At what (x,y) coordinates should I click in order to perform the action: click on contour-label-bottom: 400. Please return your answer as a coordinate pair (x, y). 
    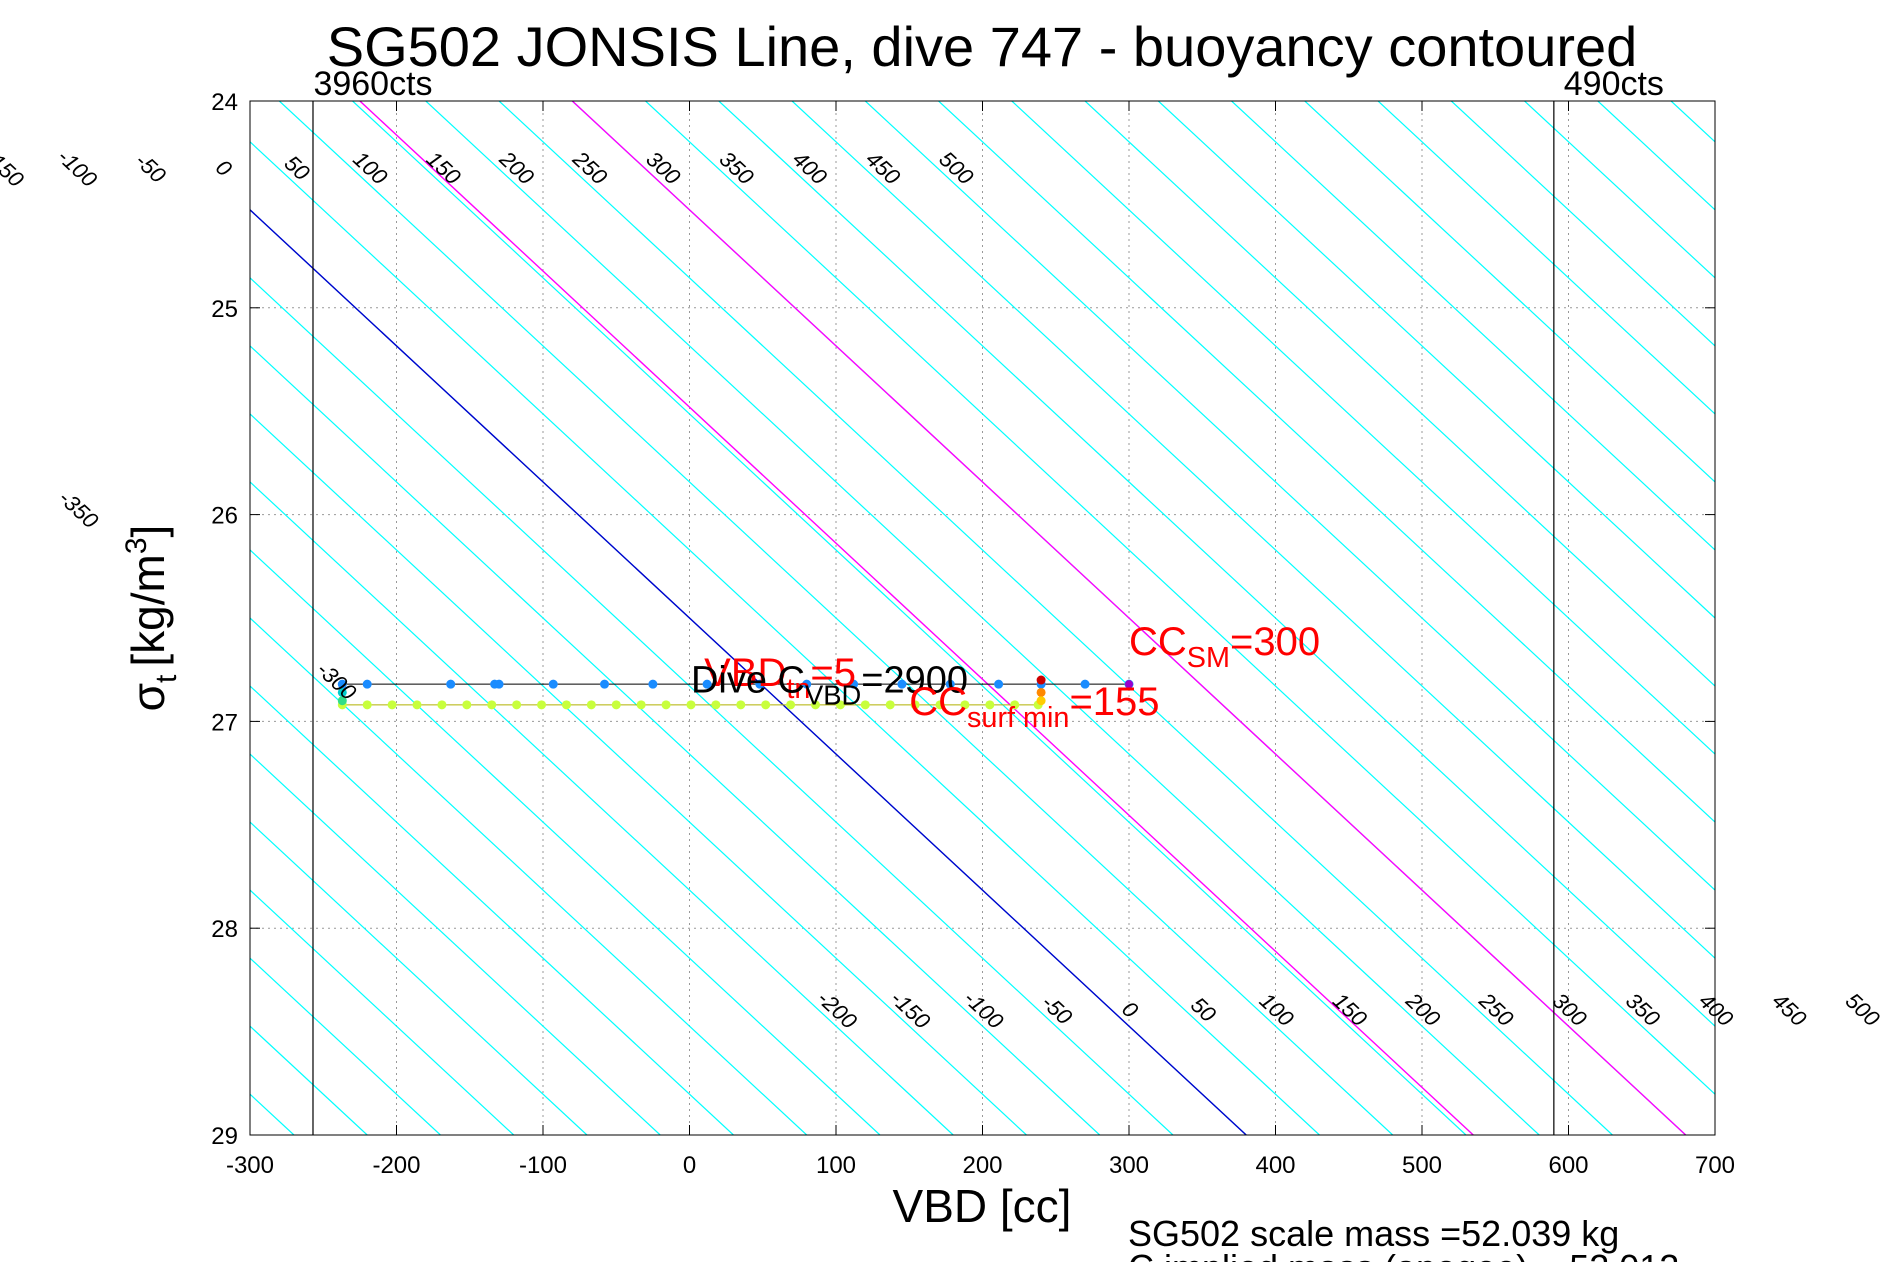
    Looking at the image, I should click on (1716, 1010).